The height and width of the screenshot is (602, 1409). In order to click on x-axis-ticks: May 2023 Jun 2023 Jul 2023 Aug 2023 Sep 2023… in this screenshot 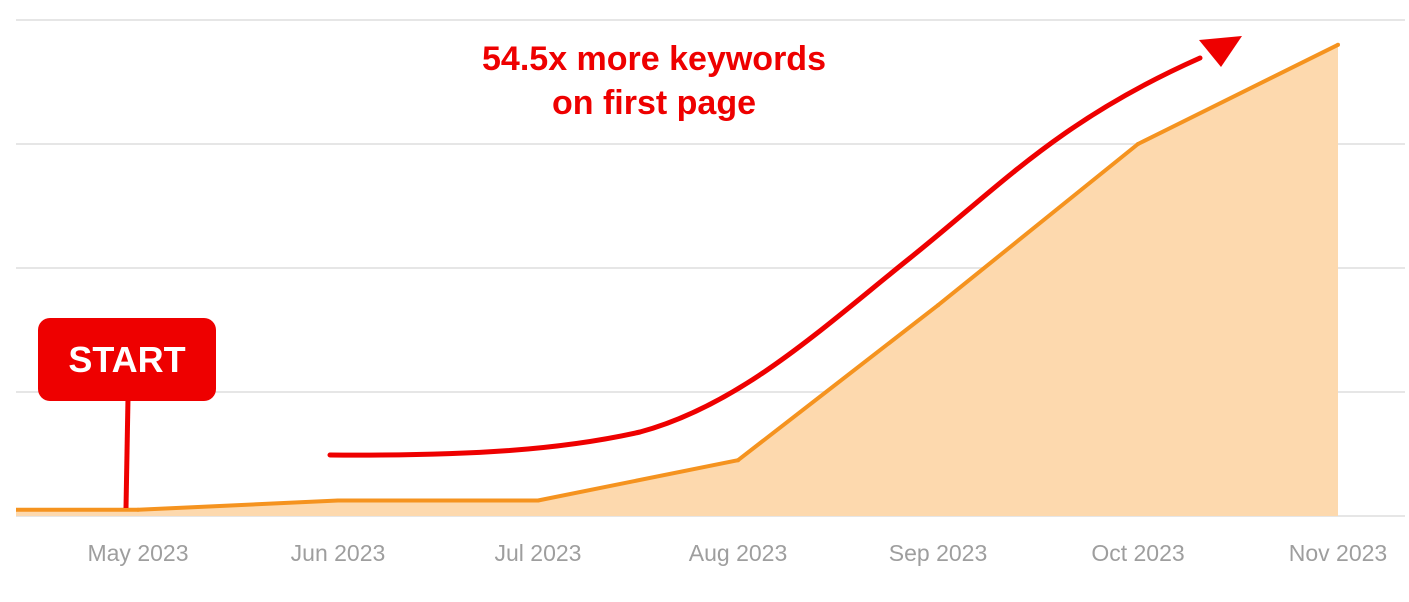, I will do `click(737, 553)`.